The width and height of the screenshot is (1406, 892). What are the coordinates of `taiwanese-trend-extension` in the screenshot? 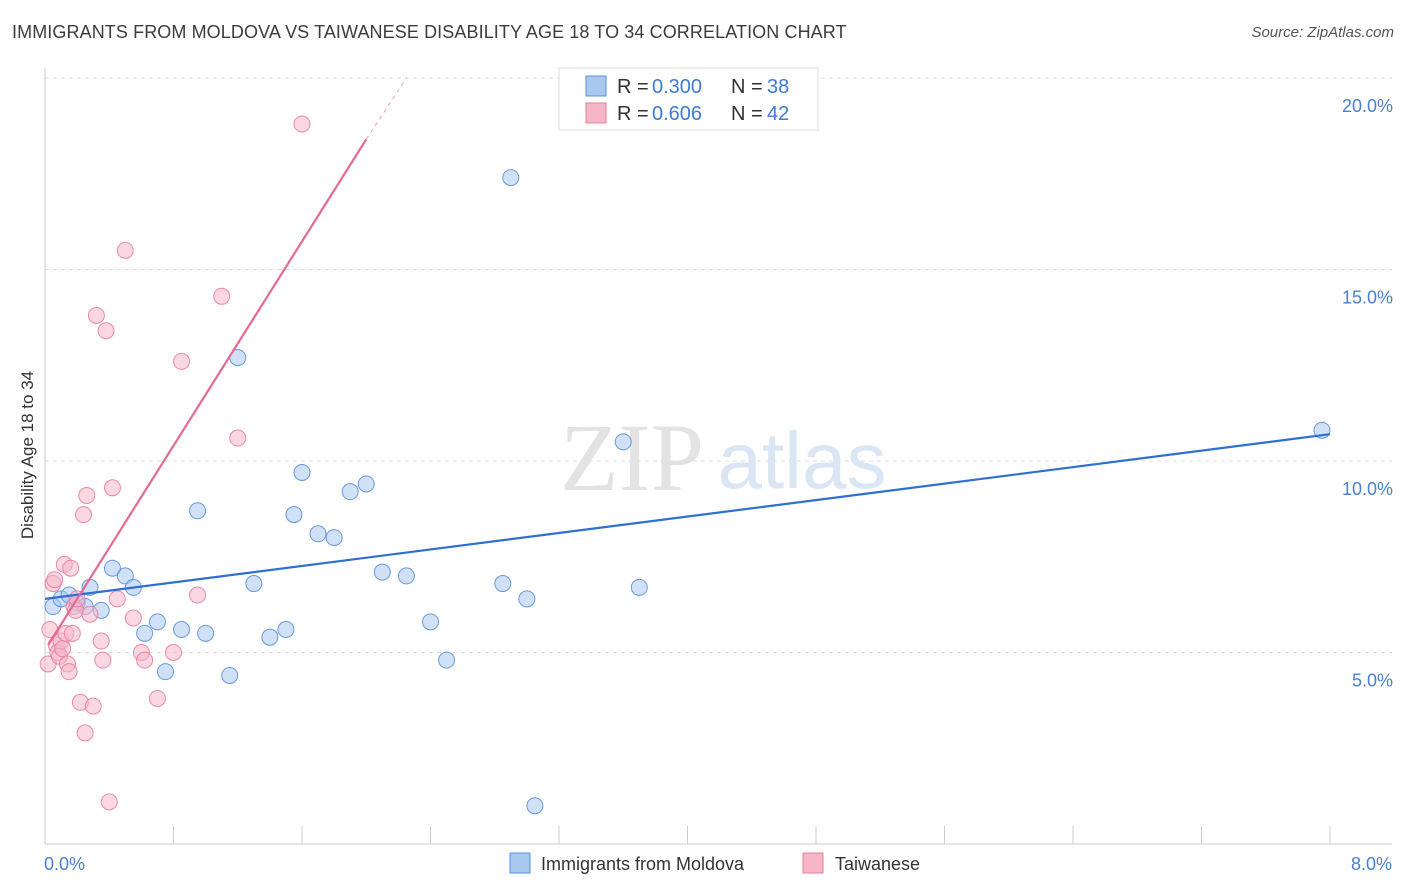 It's located at (386, 108).